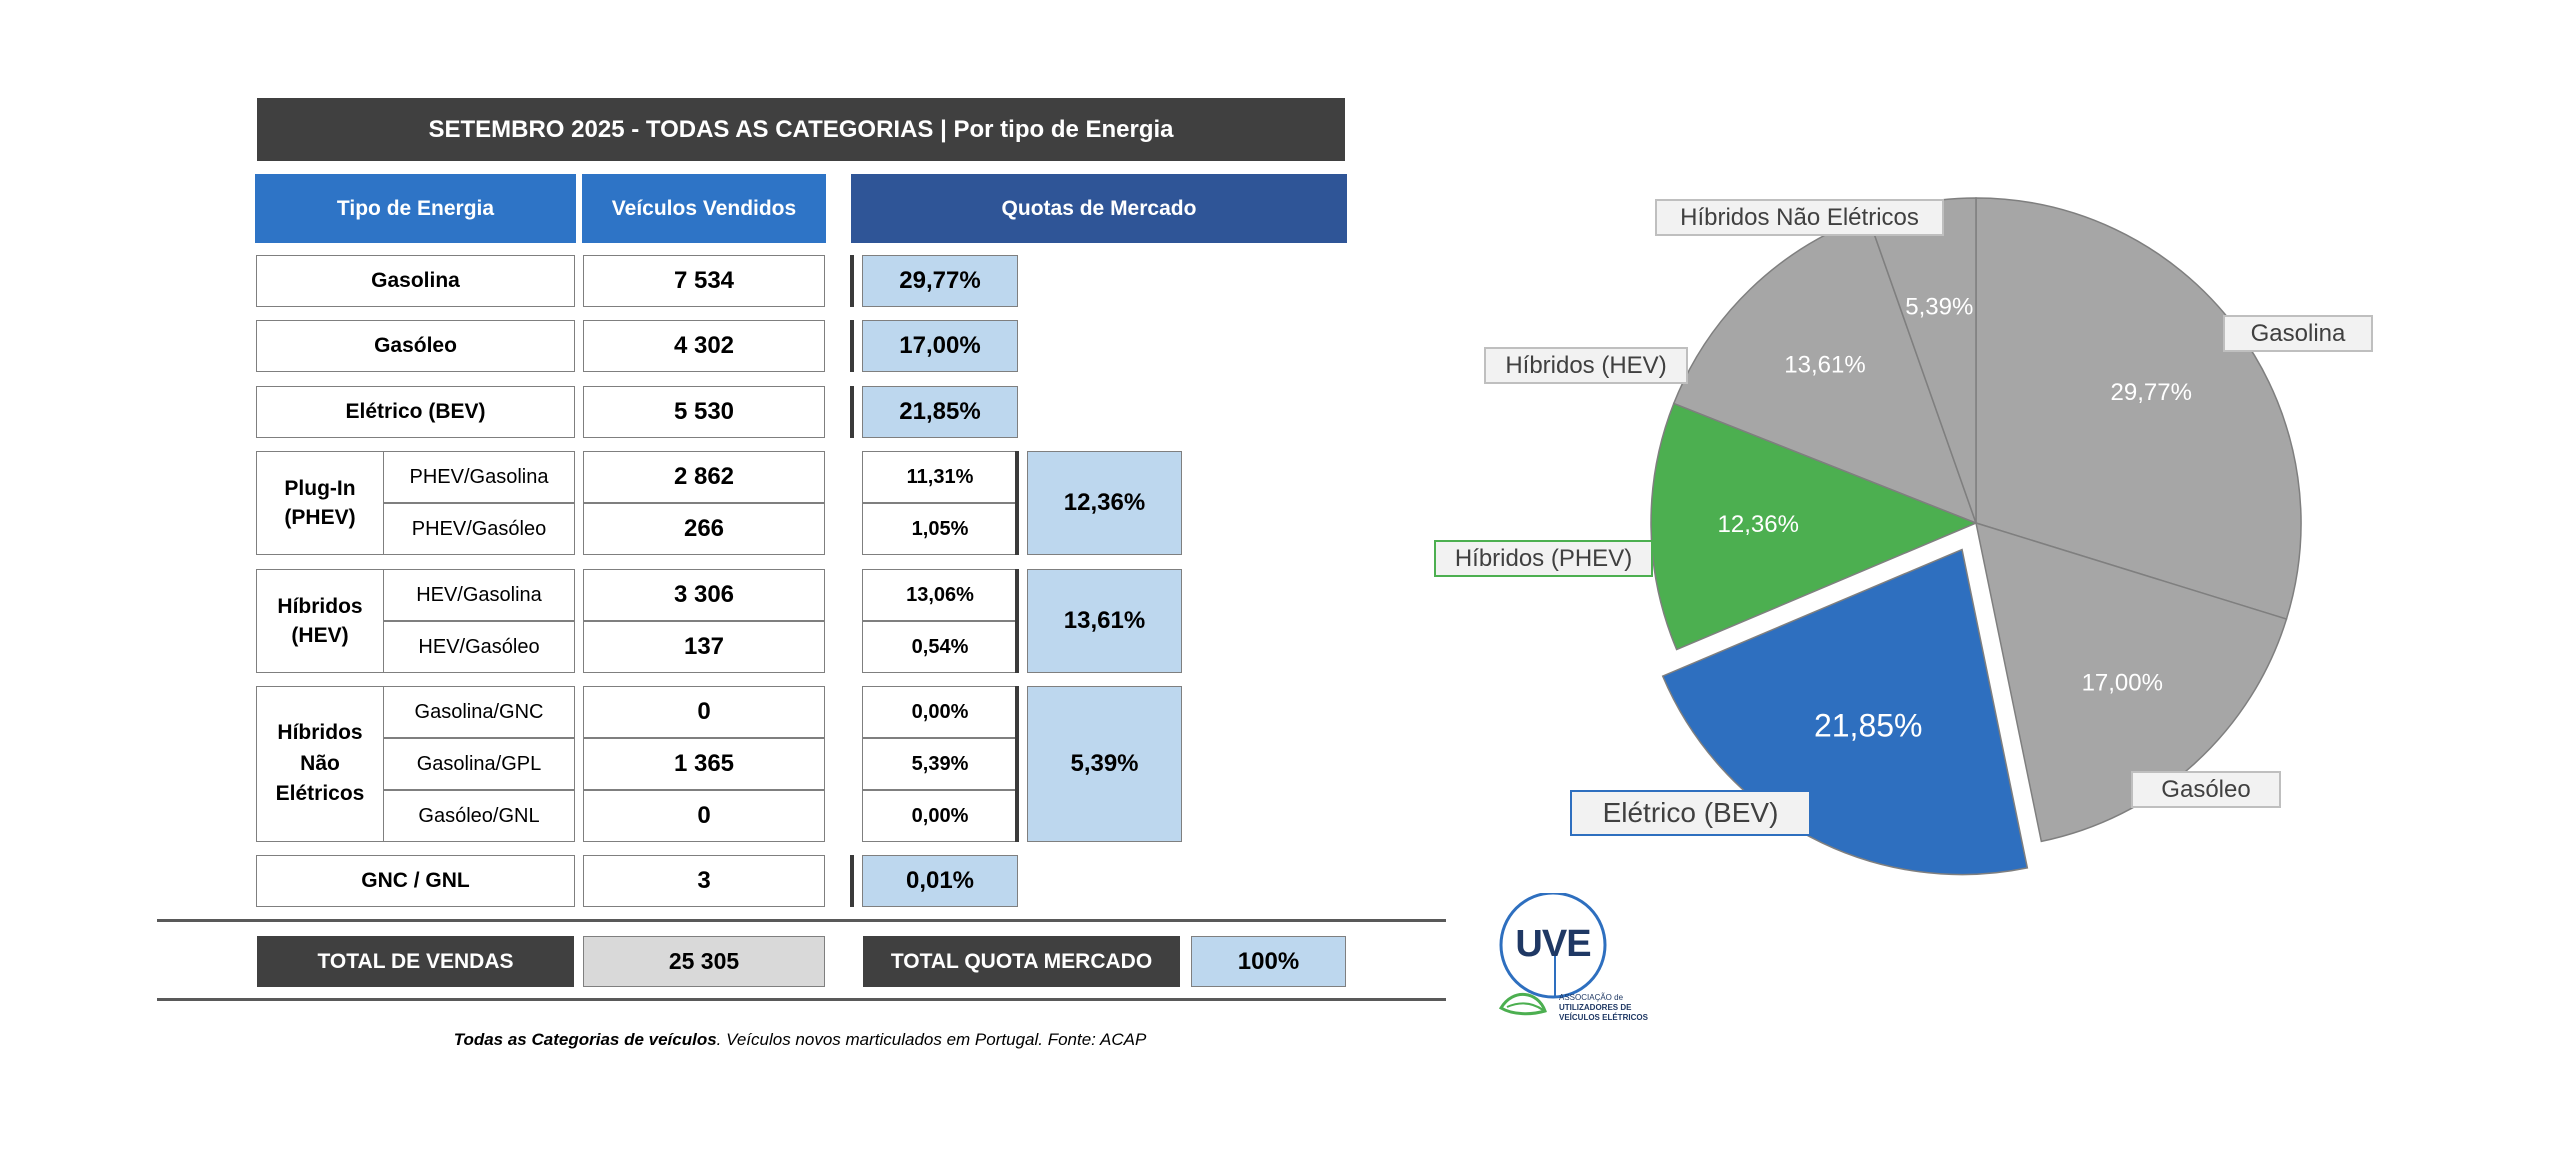  What do you see at coordinates (320, 621) in the screenshot?
I see `group-hev-label: Híbridos (HEV)` at bounding box center [320, 621].